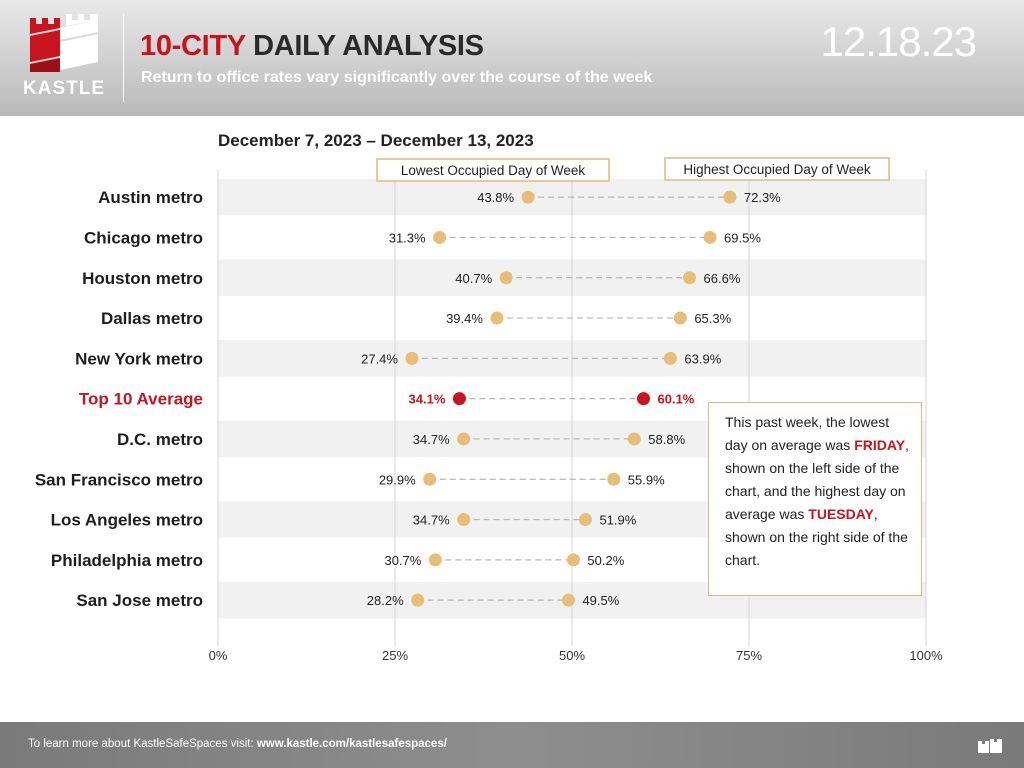  I want to click on logo-text: KASTLE, so click(64, 88).